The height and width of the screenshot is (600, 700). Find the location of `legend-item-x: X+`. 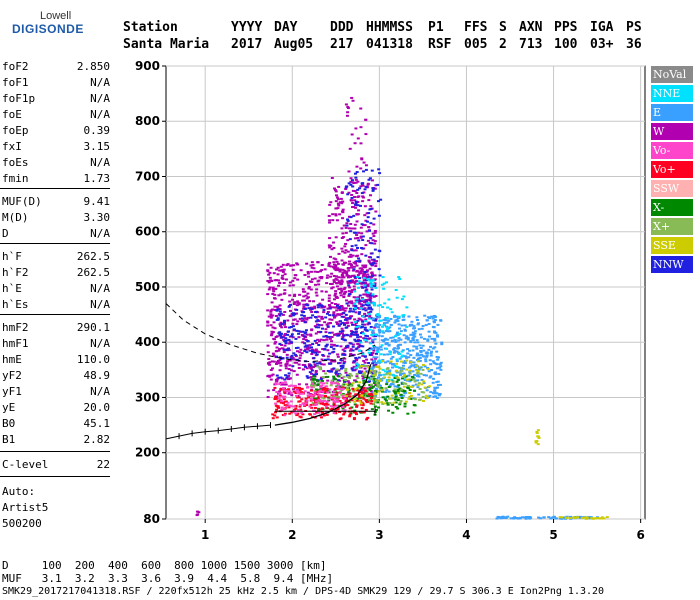

legend-item-x: X+ is located at coordinates (672, 226).